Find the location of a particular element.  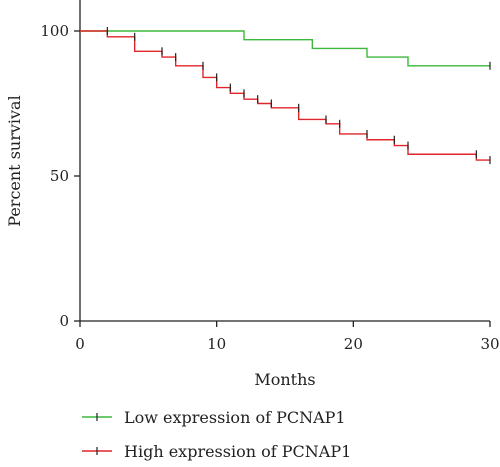

x-ticks: 0 10 20 30 is located at coordinates (287, 337).